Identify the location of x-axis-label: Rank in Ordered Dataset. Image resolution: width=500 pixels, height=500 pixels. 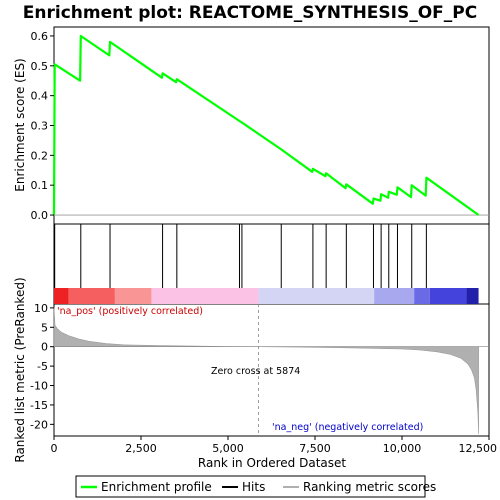
(272, 463).